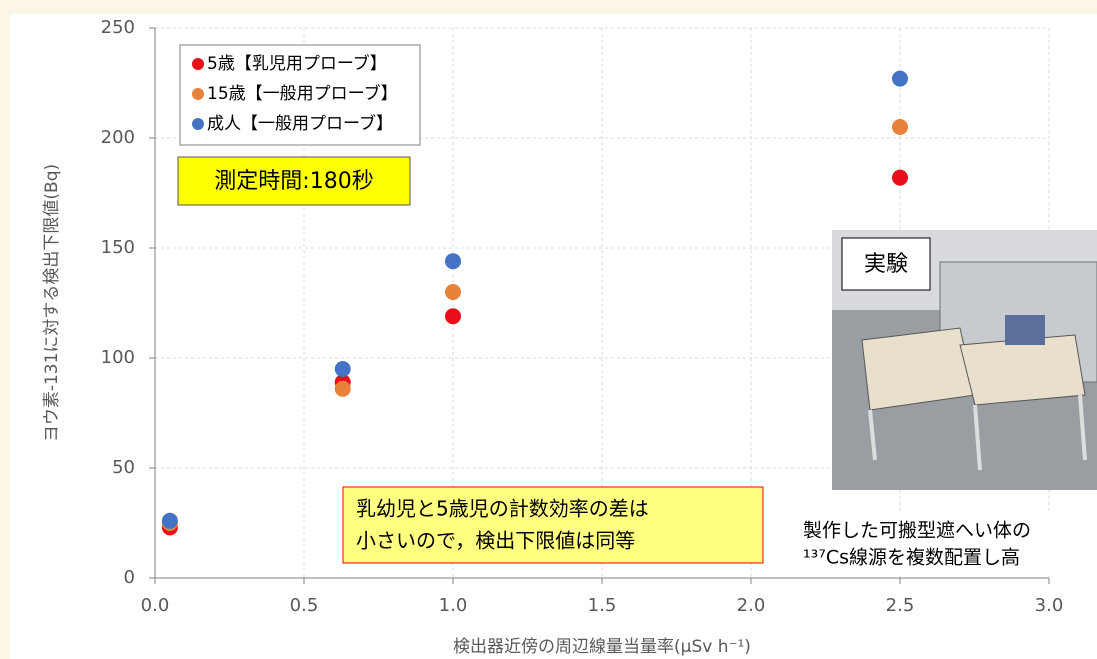  I want to click on x-tick-label: 3.0, so click(1049, 605).